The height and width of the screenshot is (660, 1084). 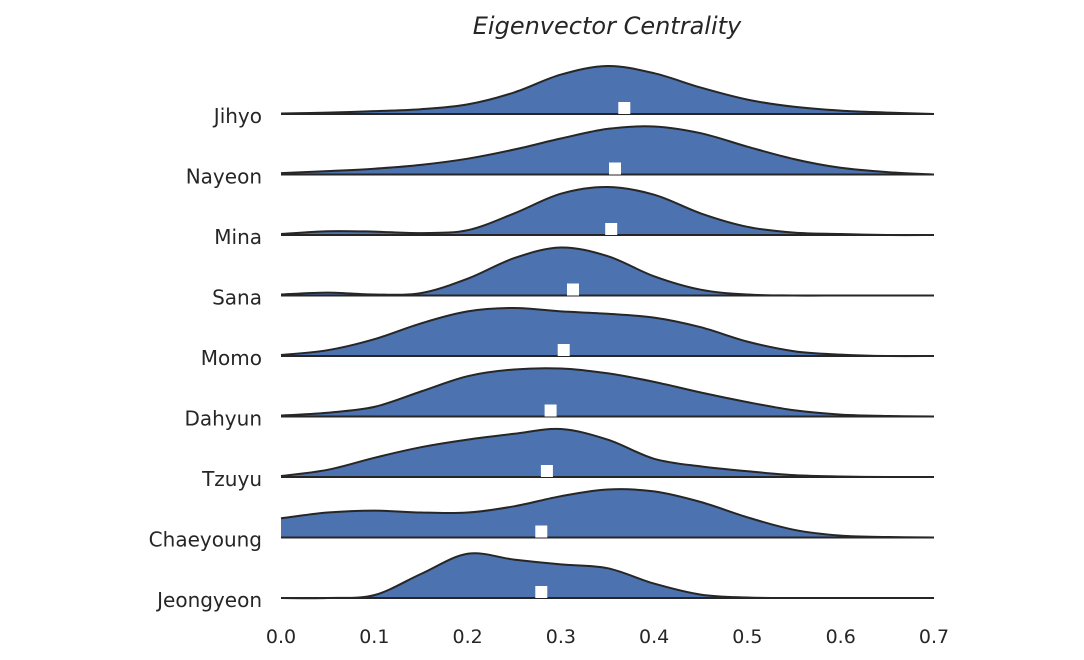 I want to click on ridge-outline-nayeon, so click(x=607, y=150).